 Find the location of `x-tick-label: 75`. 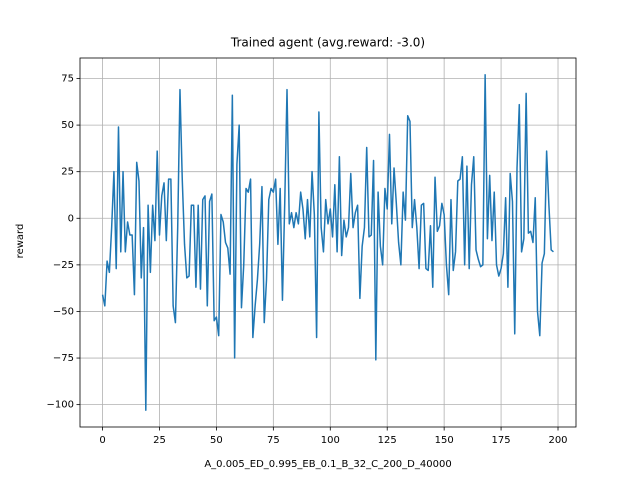

x-tick-label: 75 is located at coordinates (273, 440).